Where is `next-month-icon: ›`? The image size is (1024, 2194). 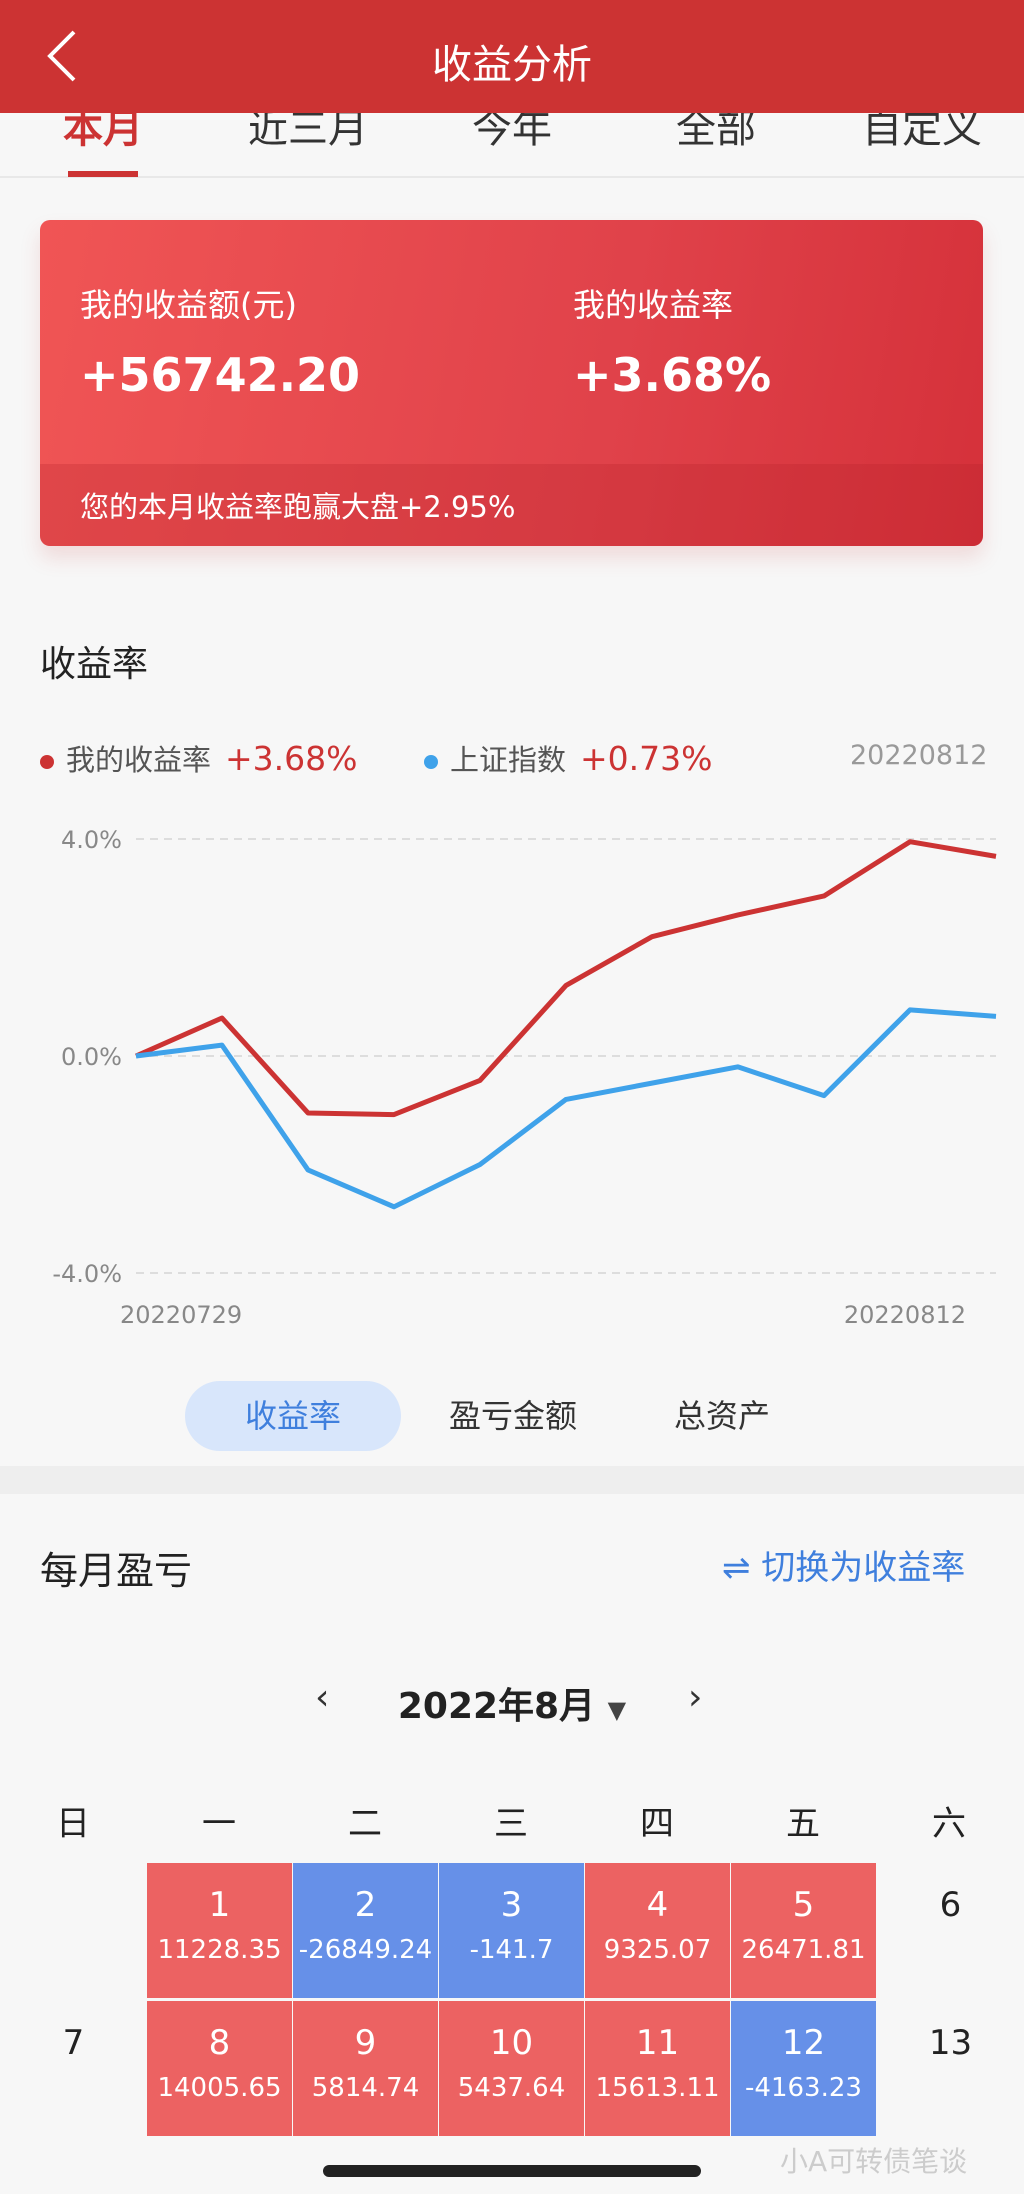
next-month-icon: › is located at coordinates (695, 1697).